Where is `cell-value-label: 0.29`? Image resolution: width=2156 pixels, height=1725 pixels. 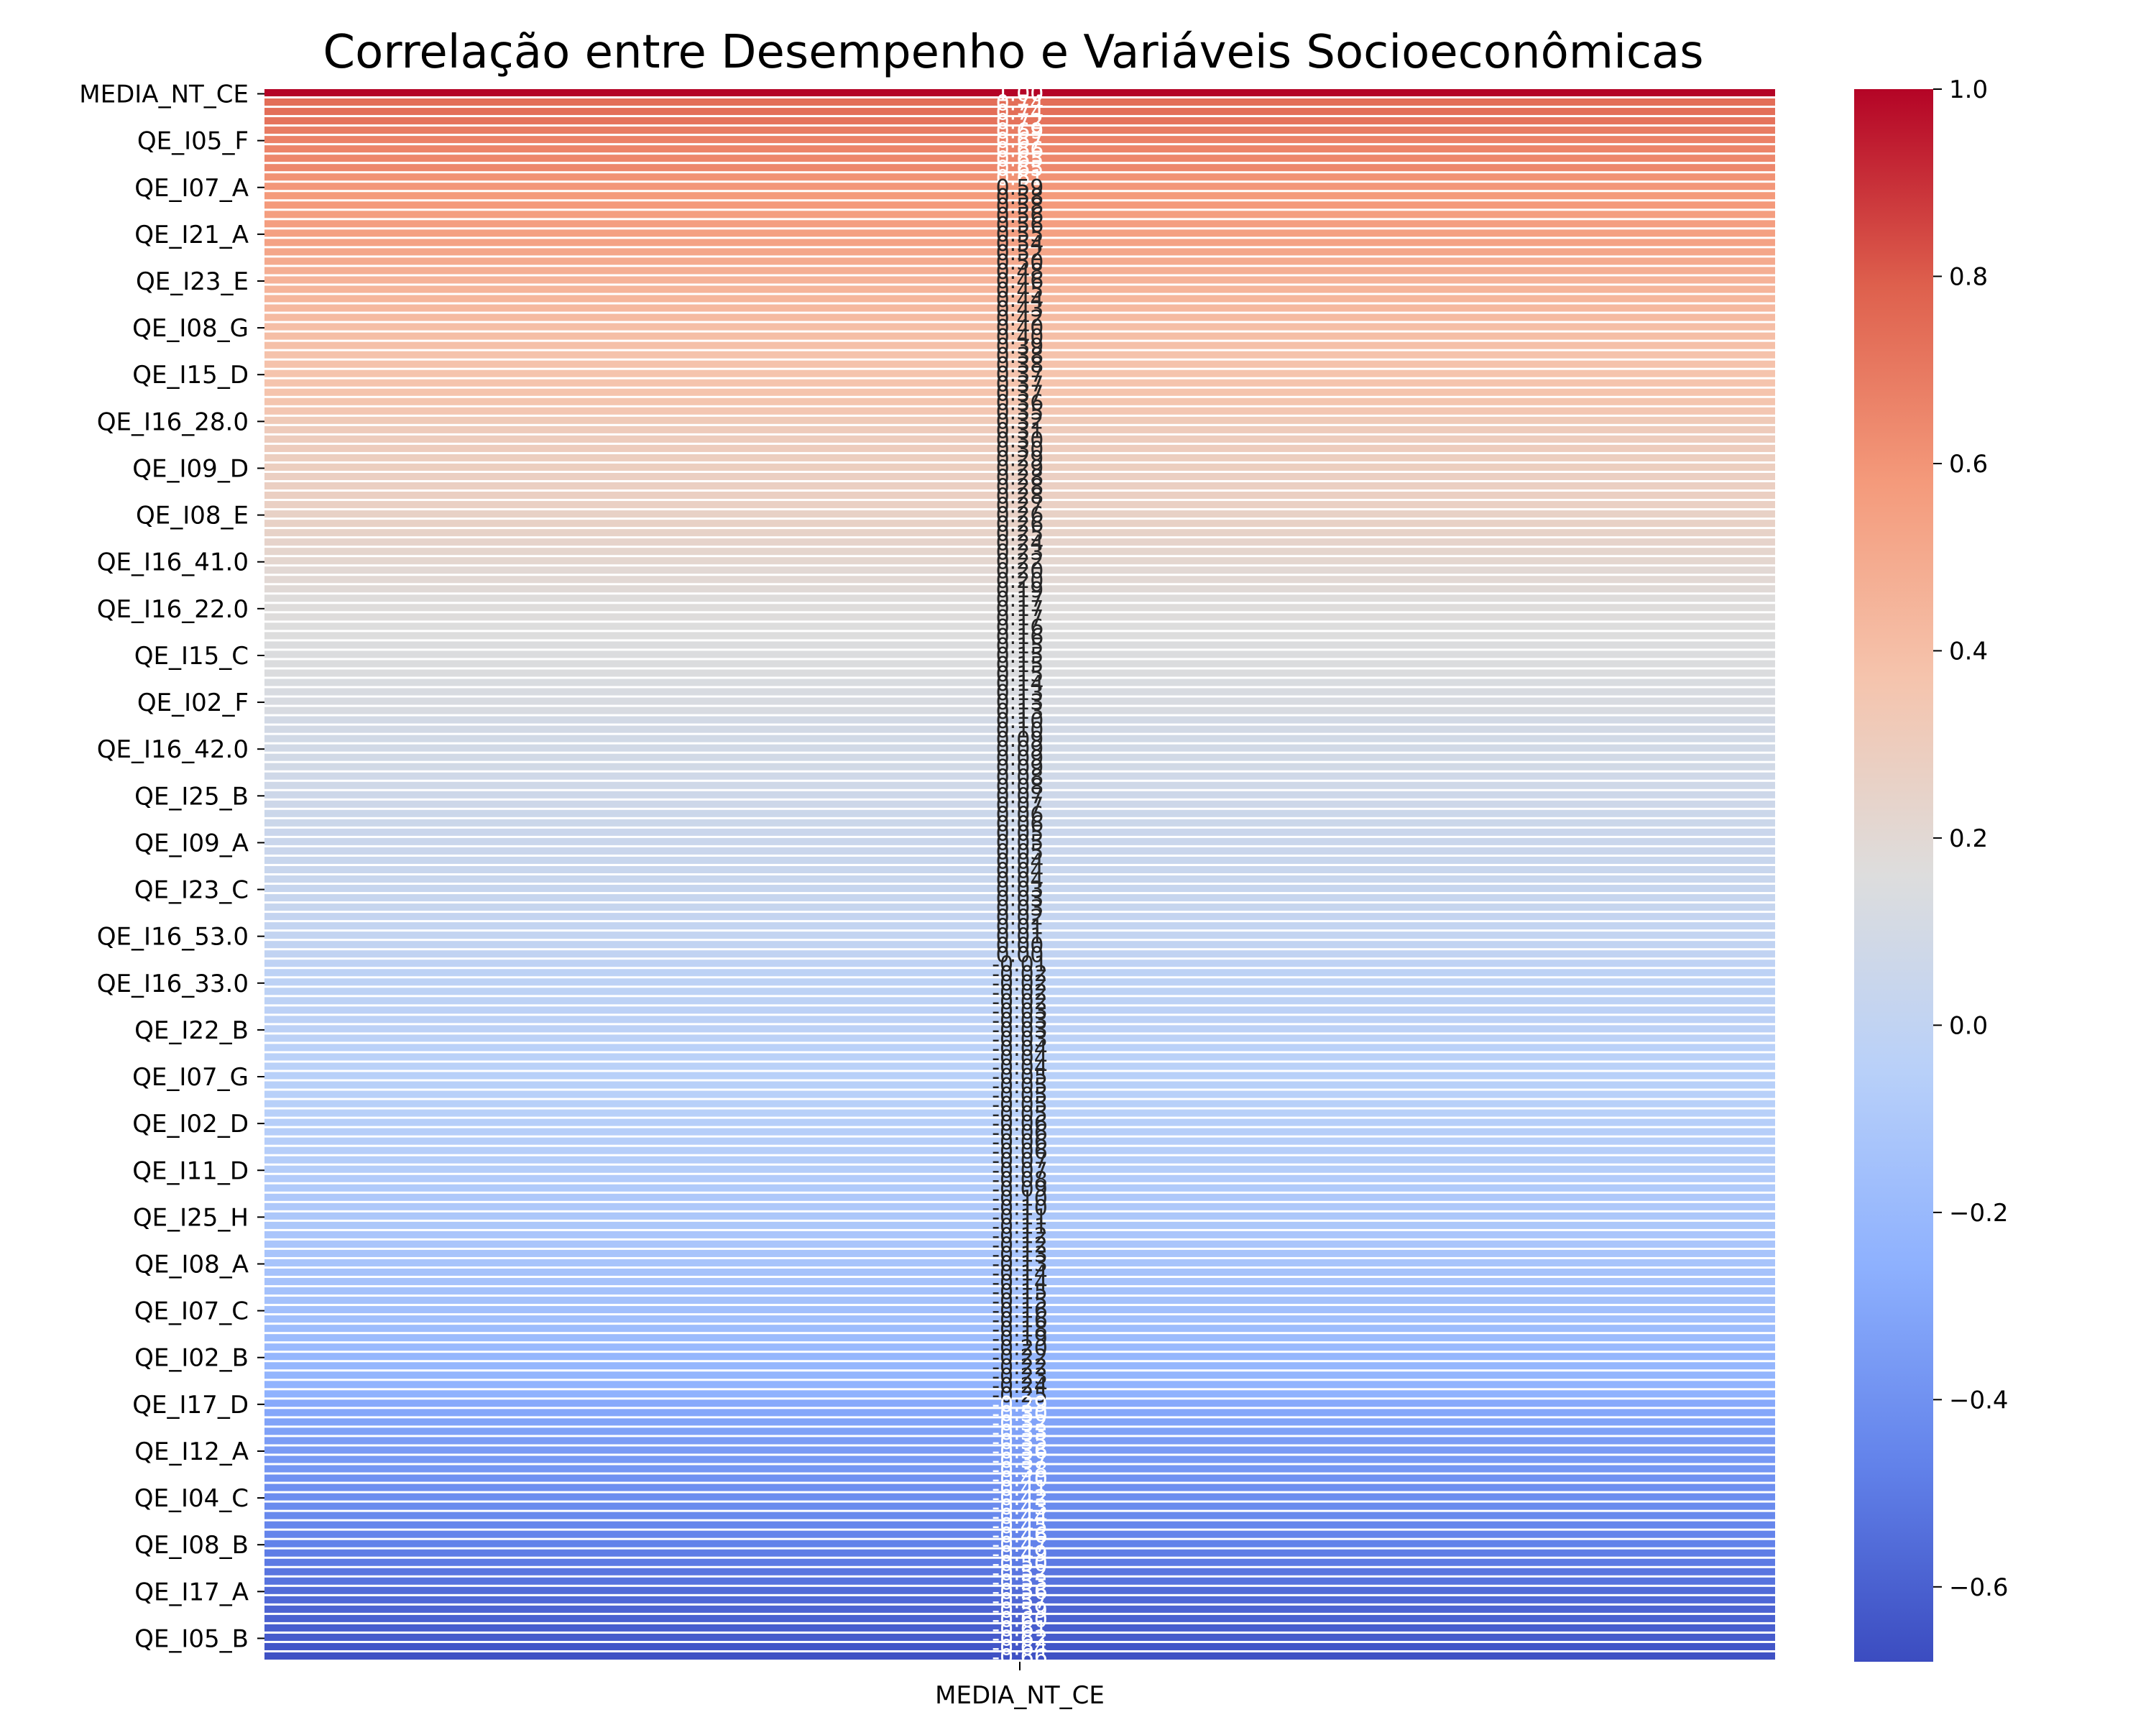 cell-value-label: 0.29 is located at coordinates (1020, 468).